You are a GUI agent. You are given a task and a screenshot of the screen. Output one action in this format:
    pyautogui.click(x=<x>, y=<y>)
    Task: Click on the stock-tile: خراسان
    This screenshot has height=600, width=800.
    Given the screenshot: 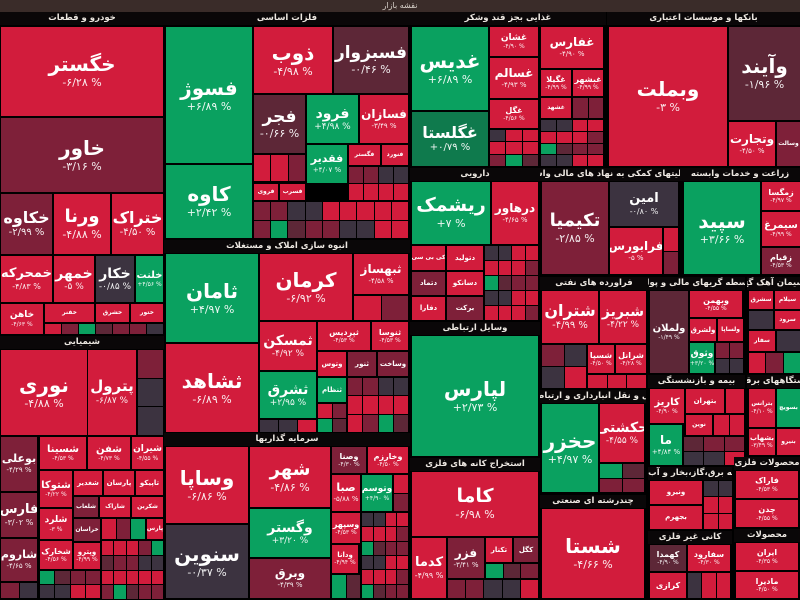 What is the action you would take?
    pyautogui.click(x=87, y=530)
    